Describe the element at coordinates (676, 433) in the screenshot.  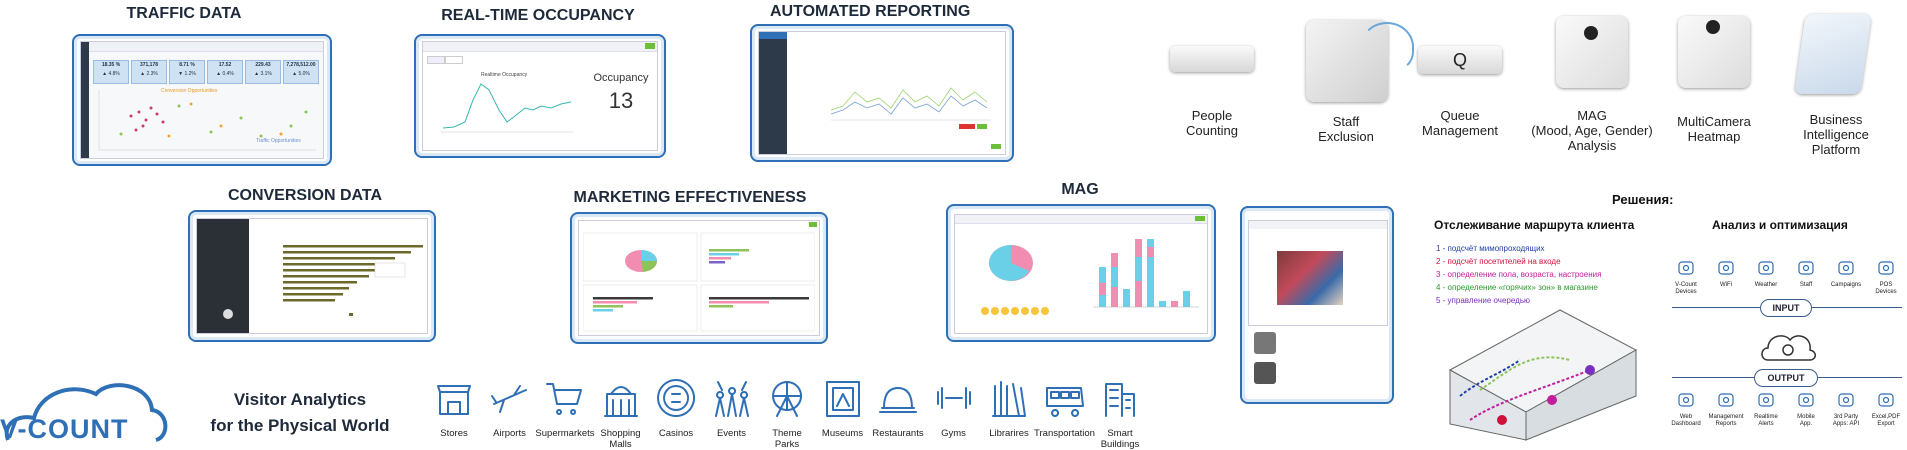
I see `industry-label: Casinos` at that location.